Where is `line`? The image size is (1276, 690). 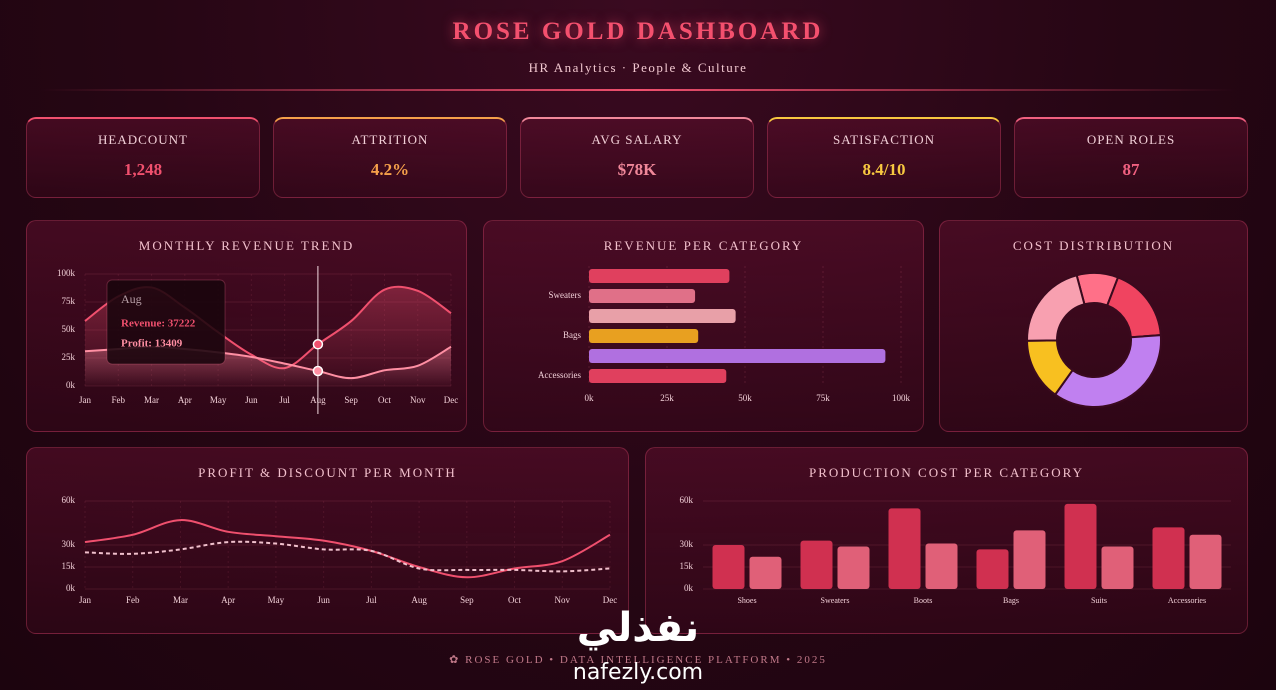 line is located at coordinates (347, 549).